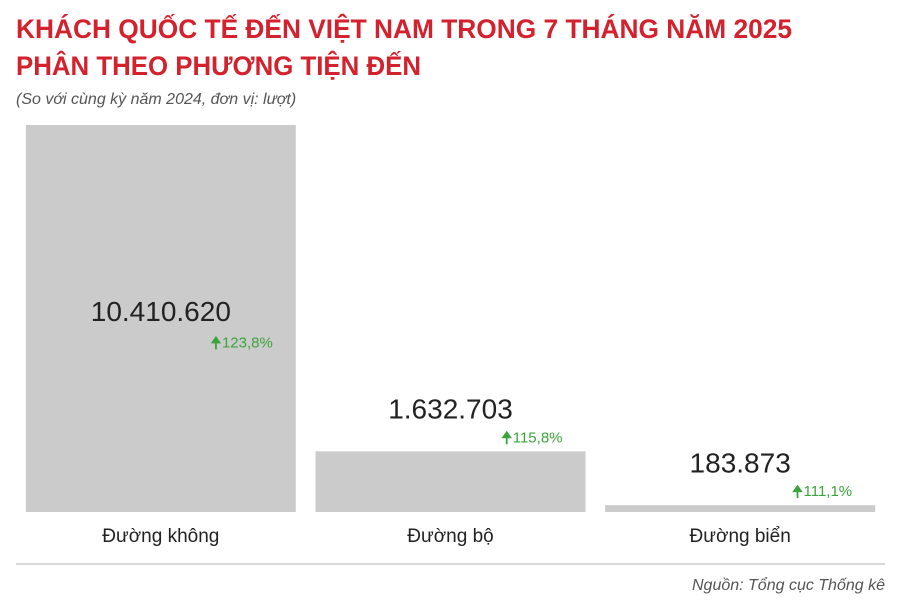 This screenshot has height=604, width=900. I want to click on x-tick-label: Đường không, so click(160, 536).